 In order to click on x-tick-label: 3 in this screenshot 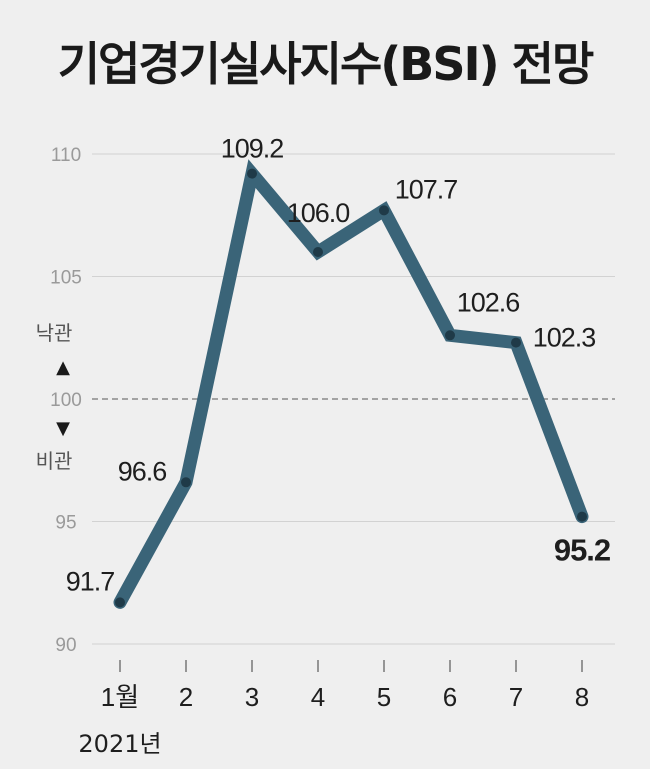, I will do `click(252, 697)`.